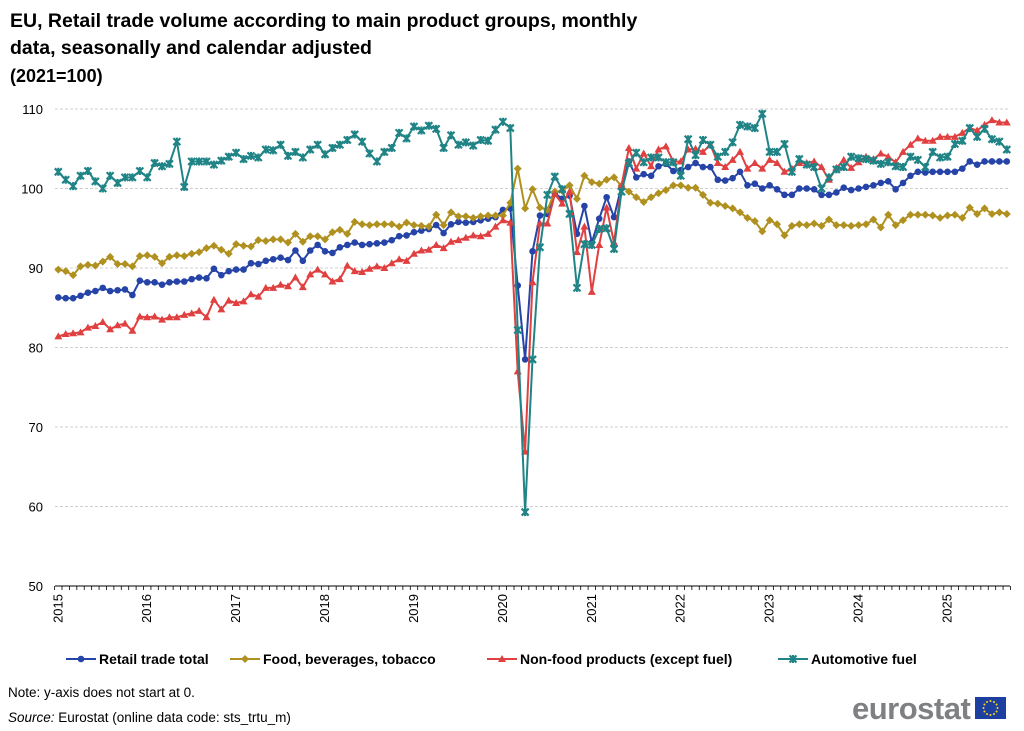 The width and height of the screenshot is (1024, 731). What do you see at coordinates (324, 608) in the screenshot?
I see `x-tick-label: 2018` at bounding box center [324, 608].